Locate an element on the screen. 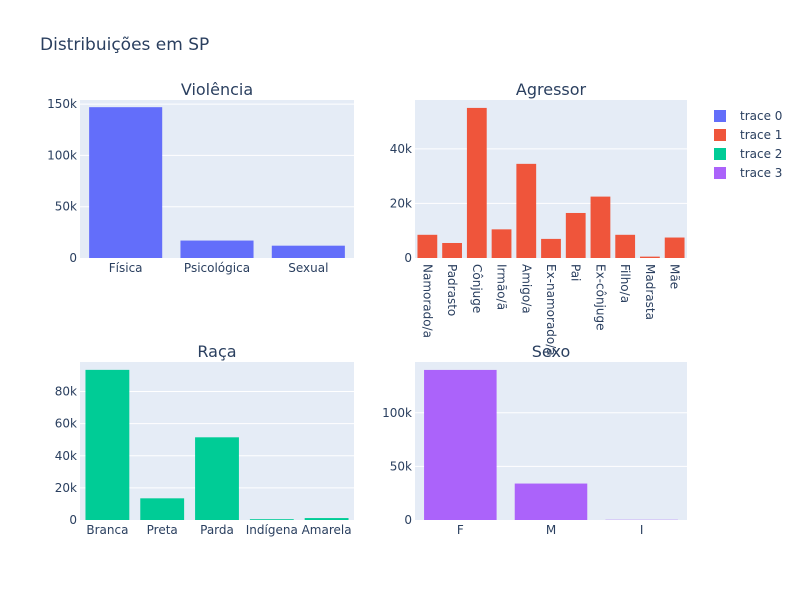 The height and width of the screenshot is (600, 800). plot-area is located at coordinates (551, 179).